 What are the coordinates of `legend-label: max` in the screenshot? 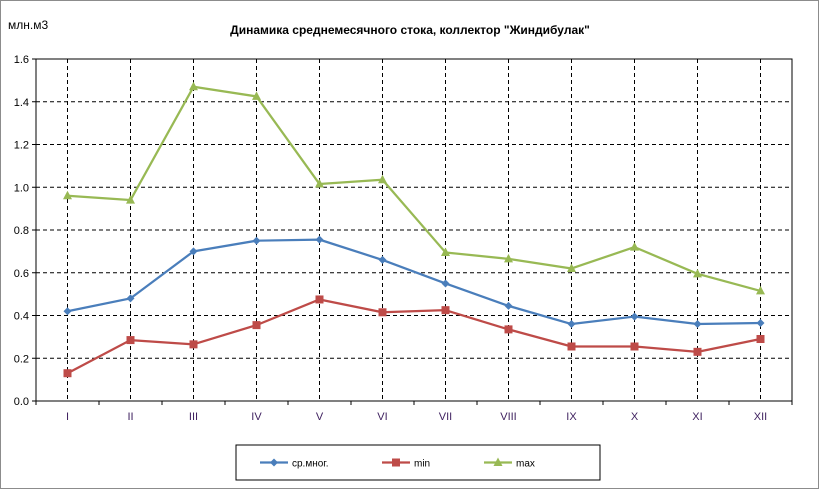 It's located at (525, 464).